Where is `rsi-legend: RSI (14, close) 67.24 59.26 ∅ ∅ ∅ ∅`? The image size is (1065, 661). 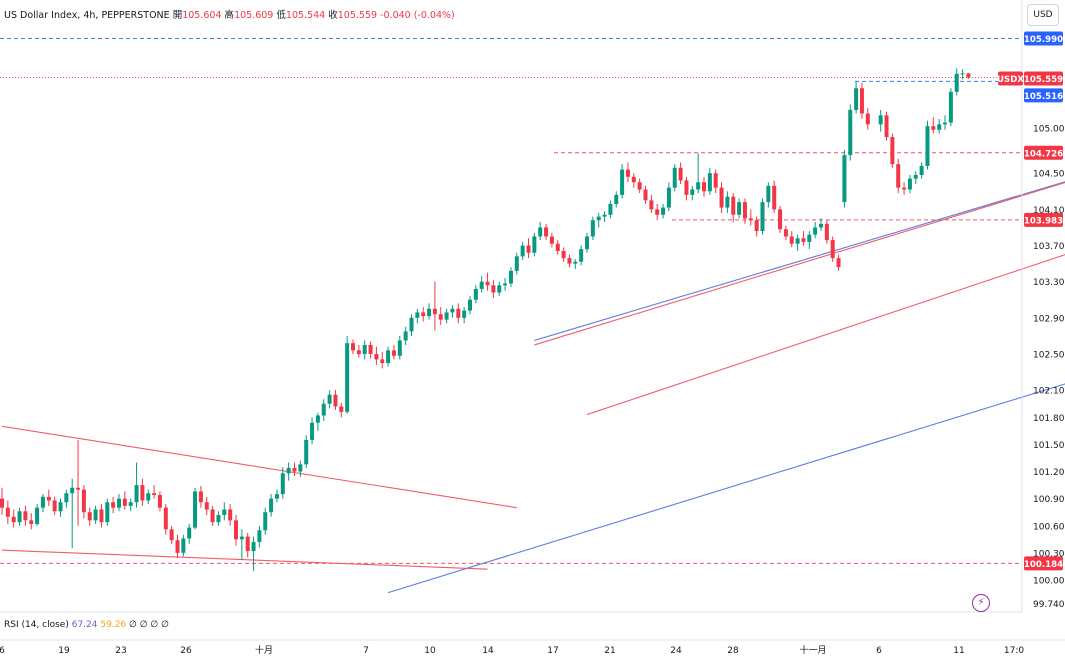
rsi-legend: RSI (14, close) 67.24 59.26 ∅ ∅ ∅ ∅ is located at coordinates (86, 625).